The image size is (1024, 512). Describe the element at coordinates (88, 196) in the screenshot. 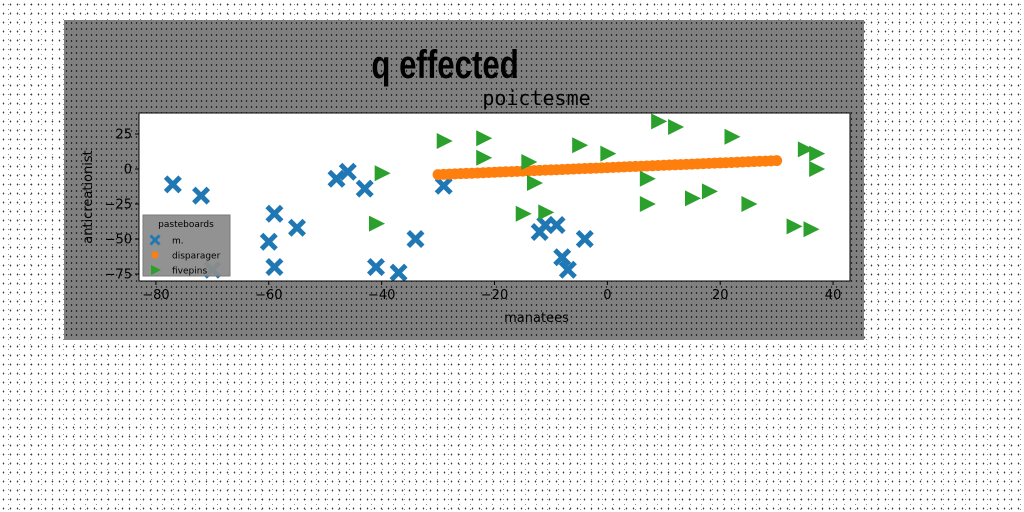

I see `y-axis-label: anticreationist` at that location.